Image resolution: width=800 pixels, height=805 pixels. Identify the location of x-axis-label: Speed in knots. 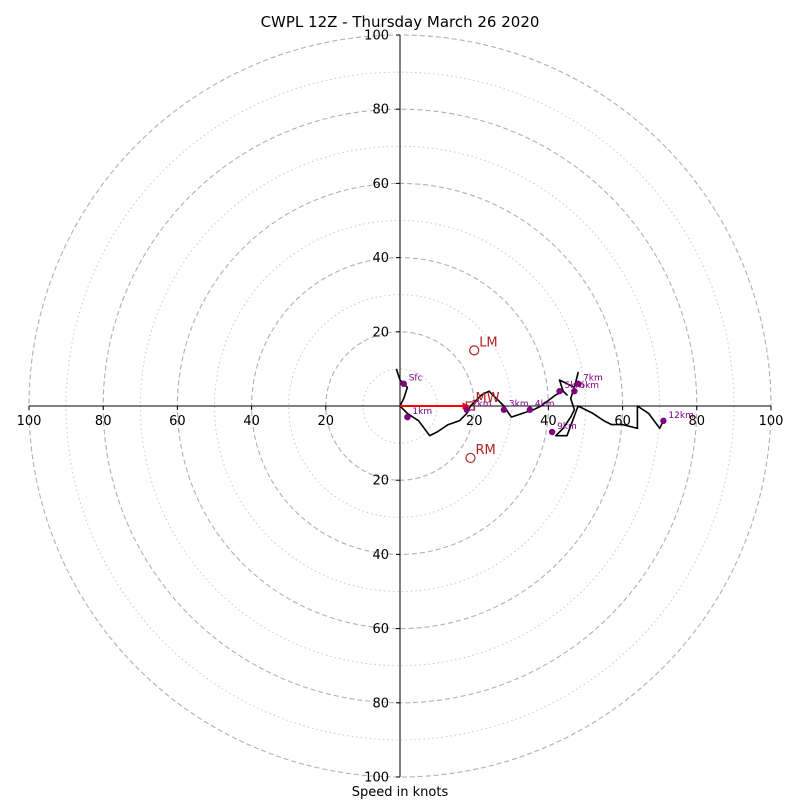
(400, 792).